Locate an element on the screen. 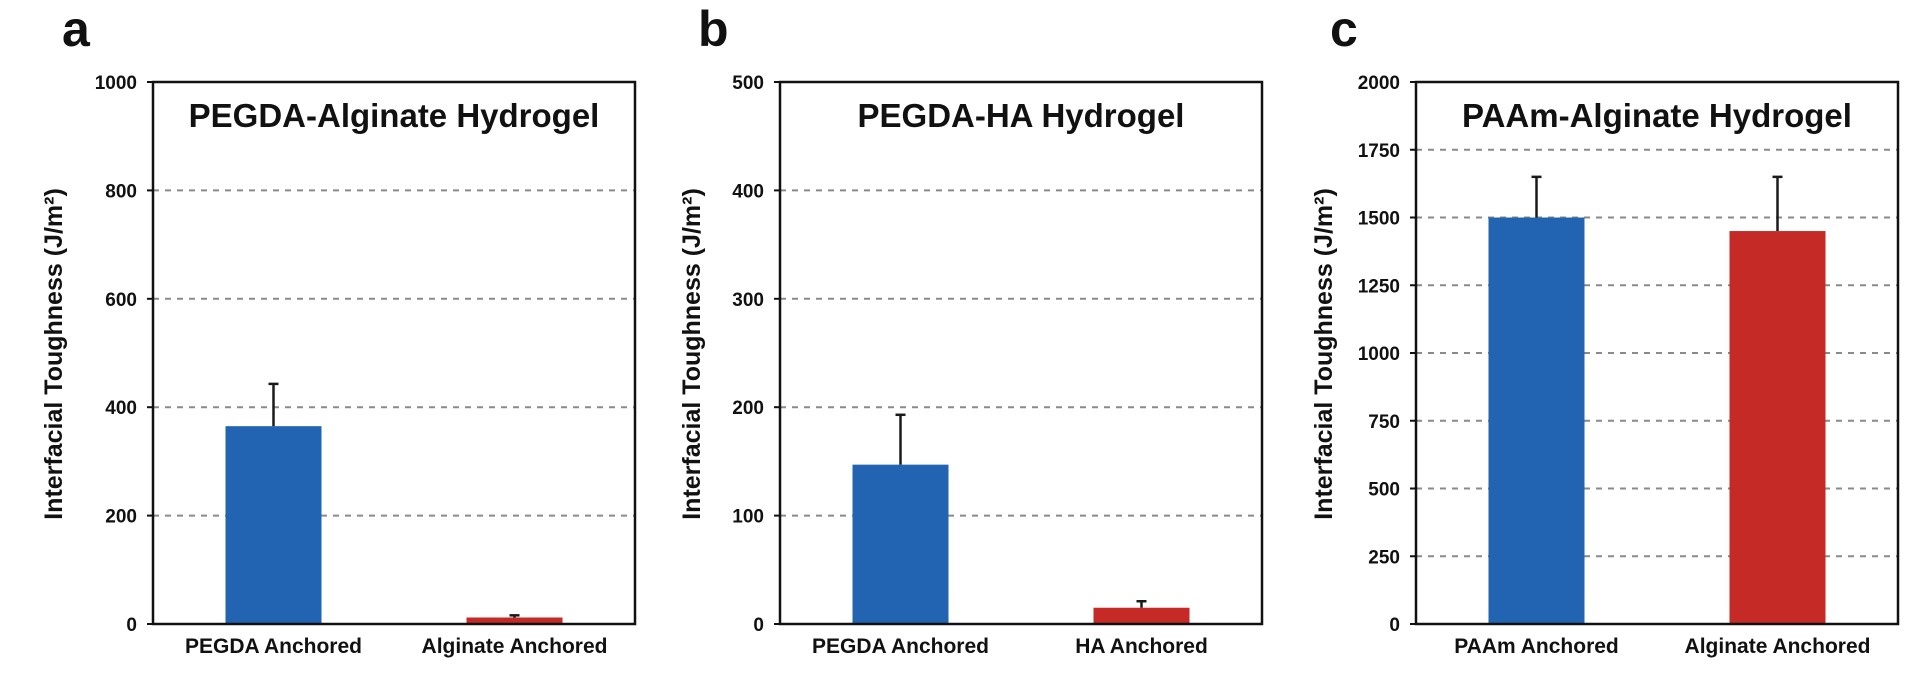 The image size is (1922, 682). y-tick-label: 100 is located at coordinates (748, 517).